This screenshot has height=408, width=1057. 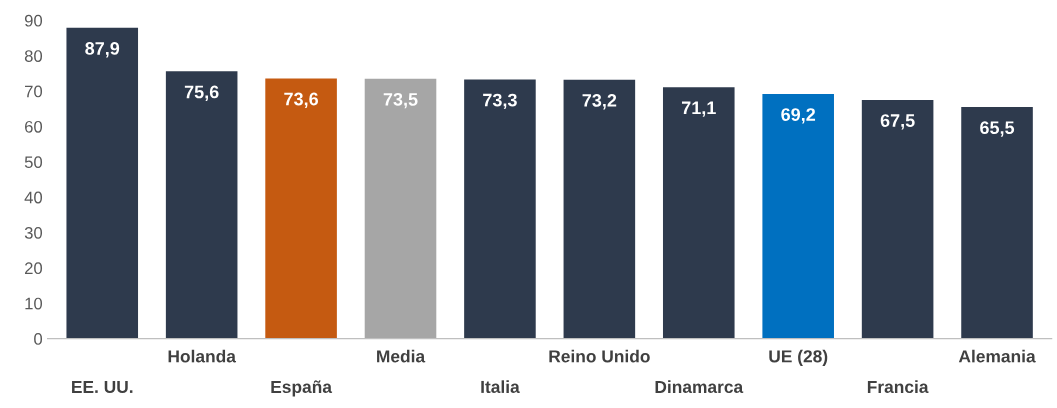 I want to click on x-tick-label: Alemania, so click(x=997, y=356).